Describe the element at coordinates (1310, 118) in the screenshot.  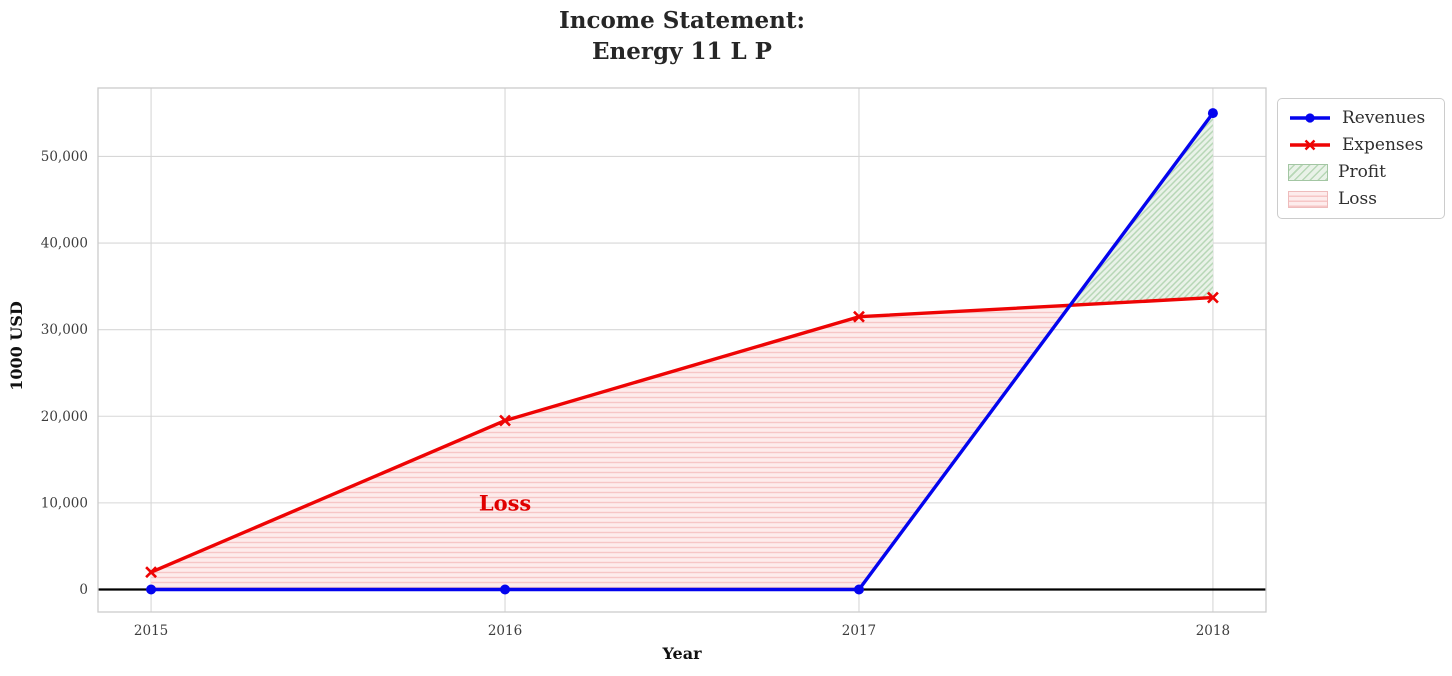
I see `revenues-line-sample-icon` at that location.